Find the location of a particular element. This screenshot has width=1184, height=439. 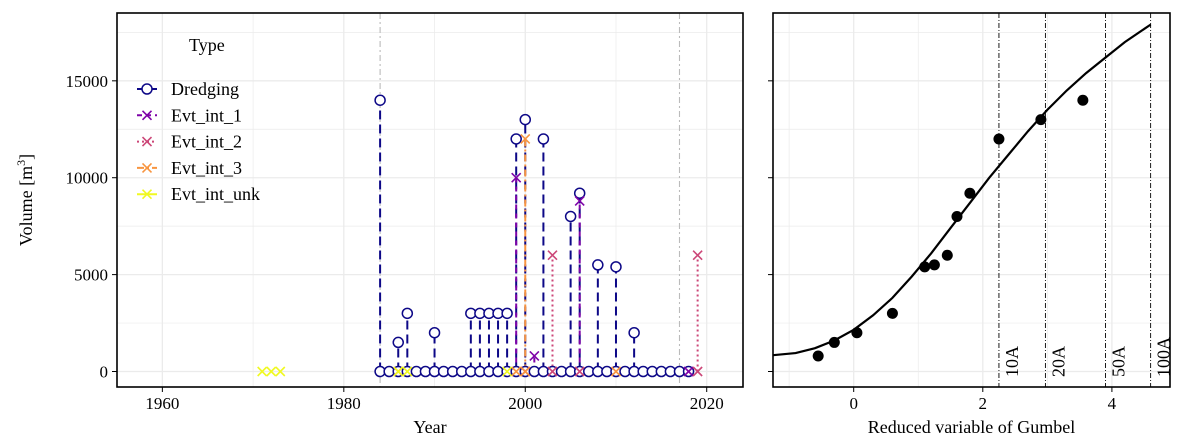

x-axis-label: Reduced variable of Gumbel is located at coordinates (971, 427).